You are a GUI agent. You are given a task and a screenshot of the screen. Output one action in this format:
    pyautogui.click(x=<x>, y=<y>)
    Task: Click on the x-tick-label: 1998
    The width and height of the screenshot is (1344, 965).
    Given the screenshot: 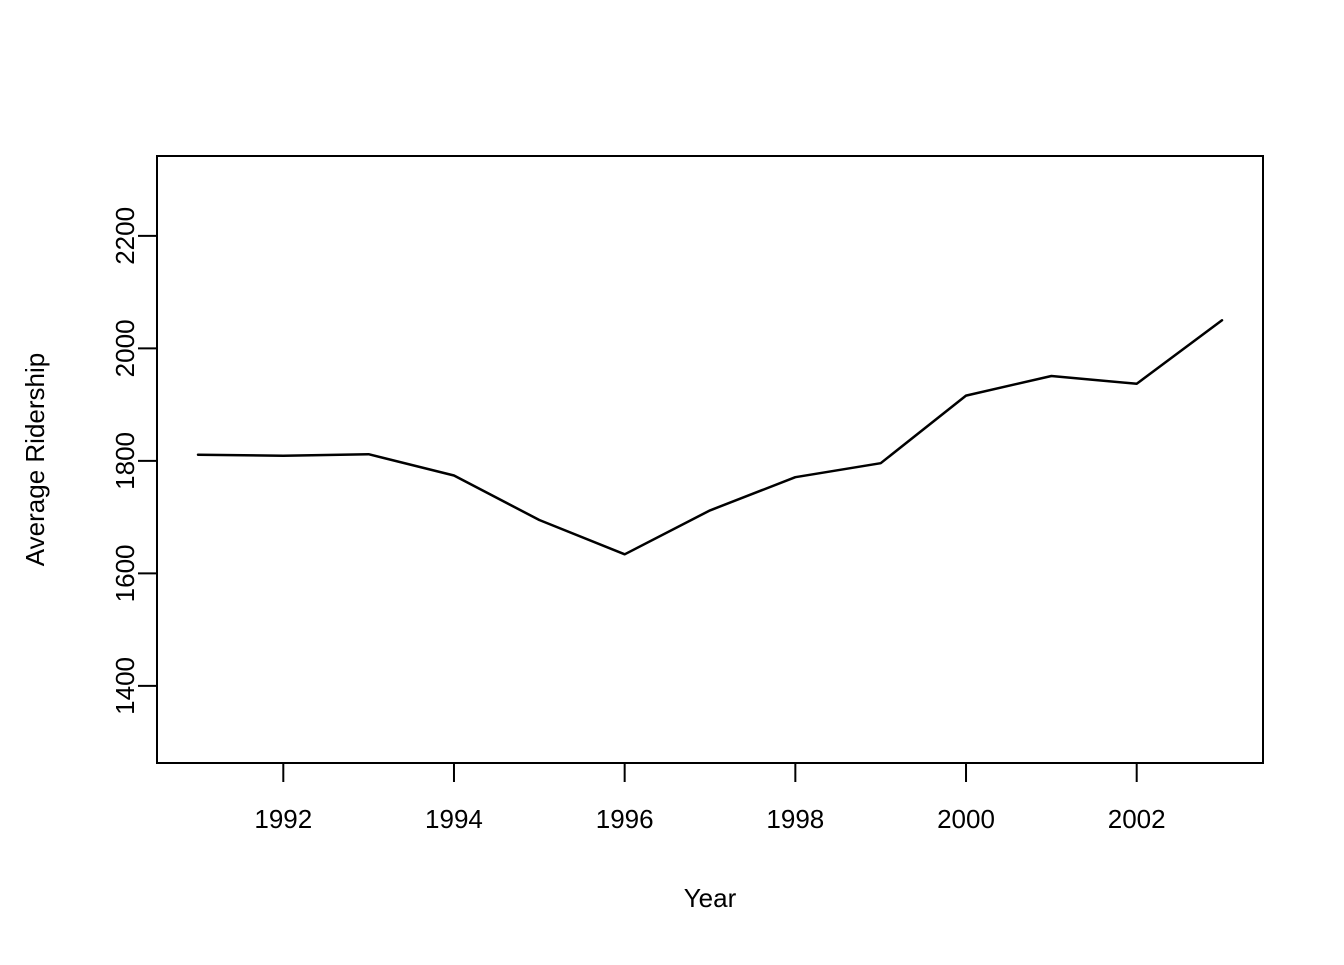 What is the action you would take?
    pyautogui.click(x=795, y=819)
    